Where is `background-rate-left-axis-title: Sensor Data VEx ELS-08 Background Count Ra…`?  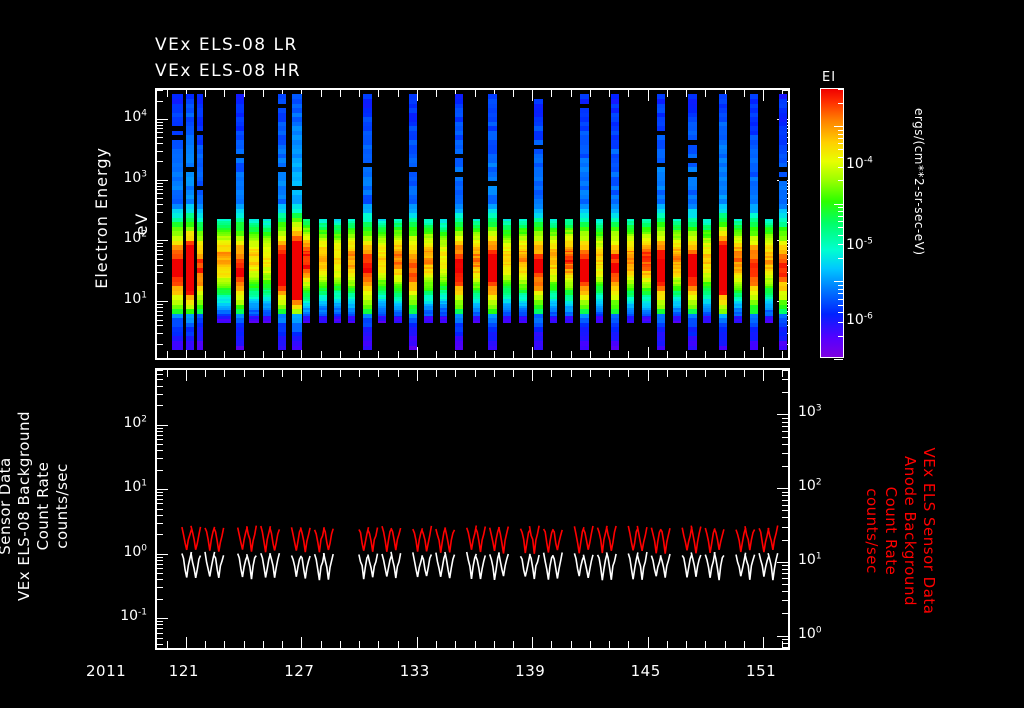
background-rate-left-axis-title: Sensor Data VEx ELS-08 Background Count Ra… is located at coordinates (36, 506).